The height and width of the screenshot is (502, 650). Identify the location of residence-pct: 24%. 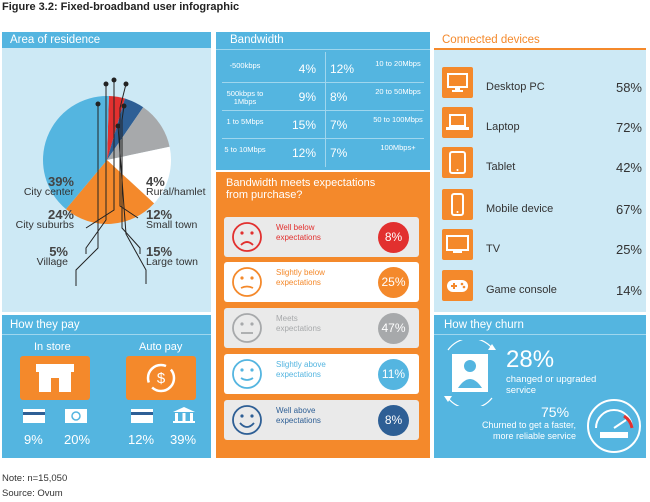
(60, 214).